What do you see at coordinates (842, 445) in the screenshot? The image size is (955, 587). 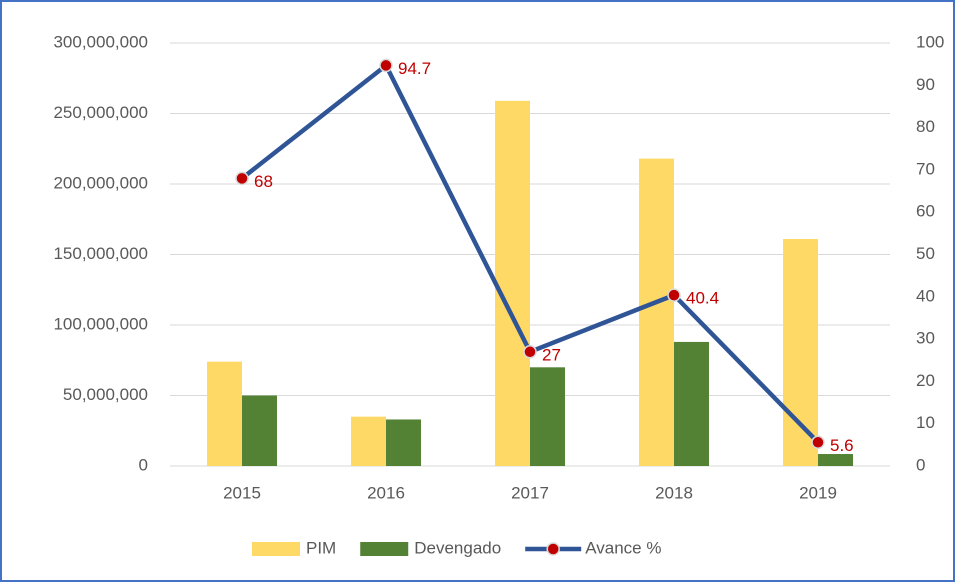 I see `data-label: 5.6` at bounding box center [842, 445].